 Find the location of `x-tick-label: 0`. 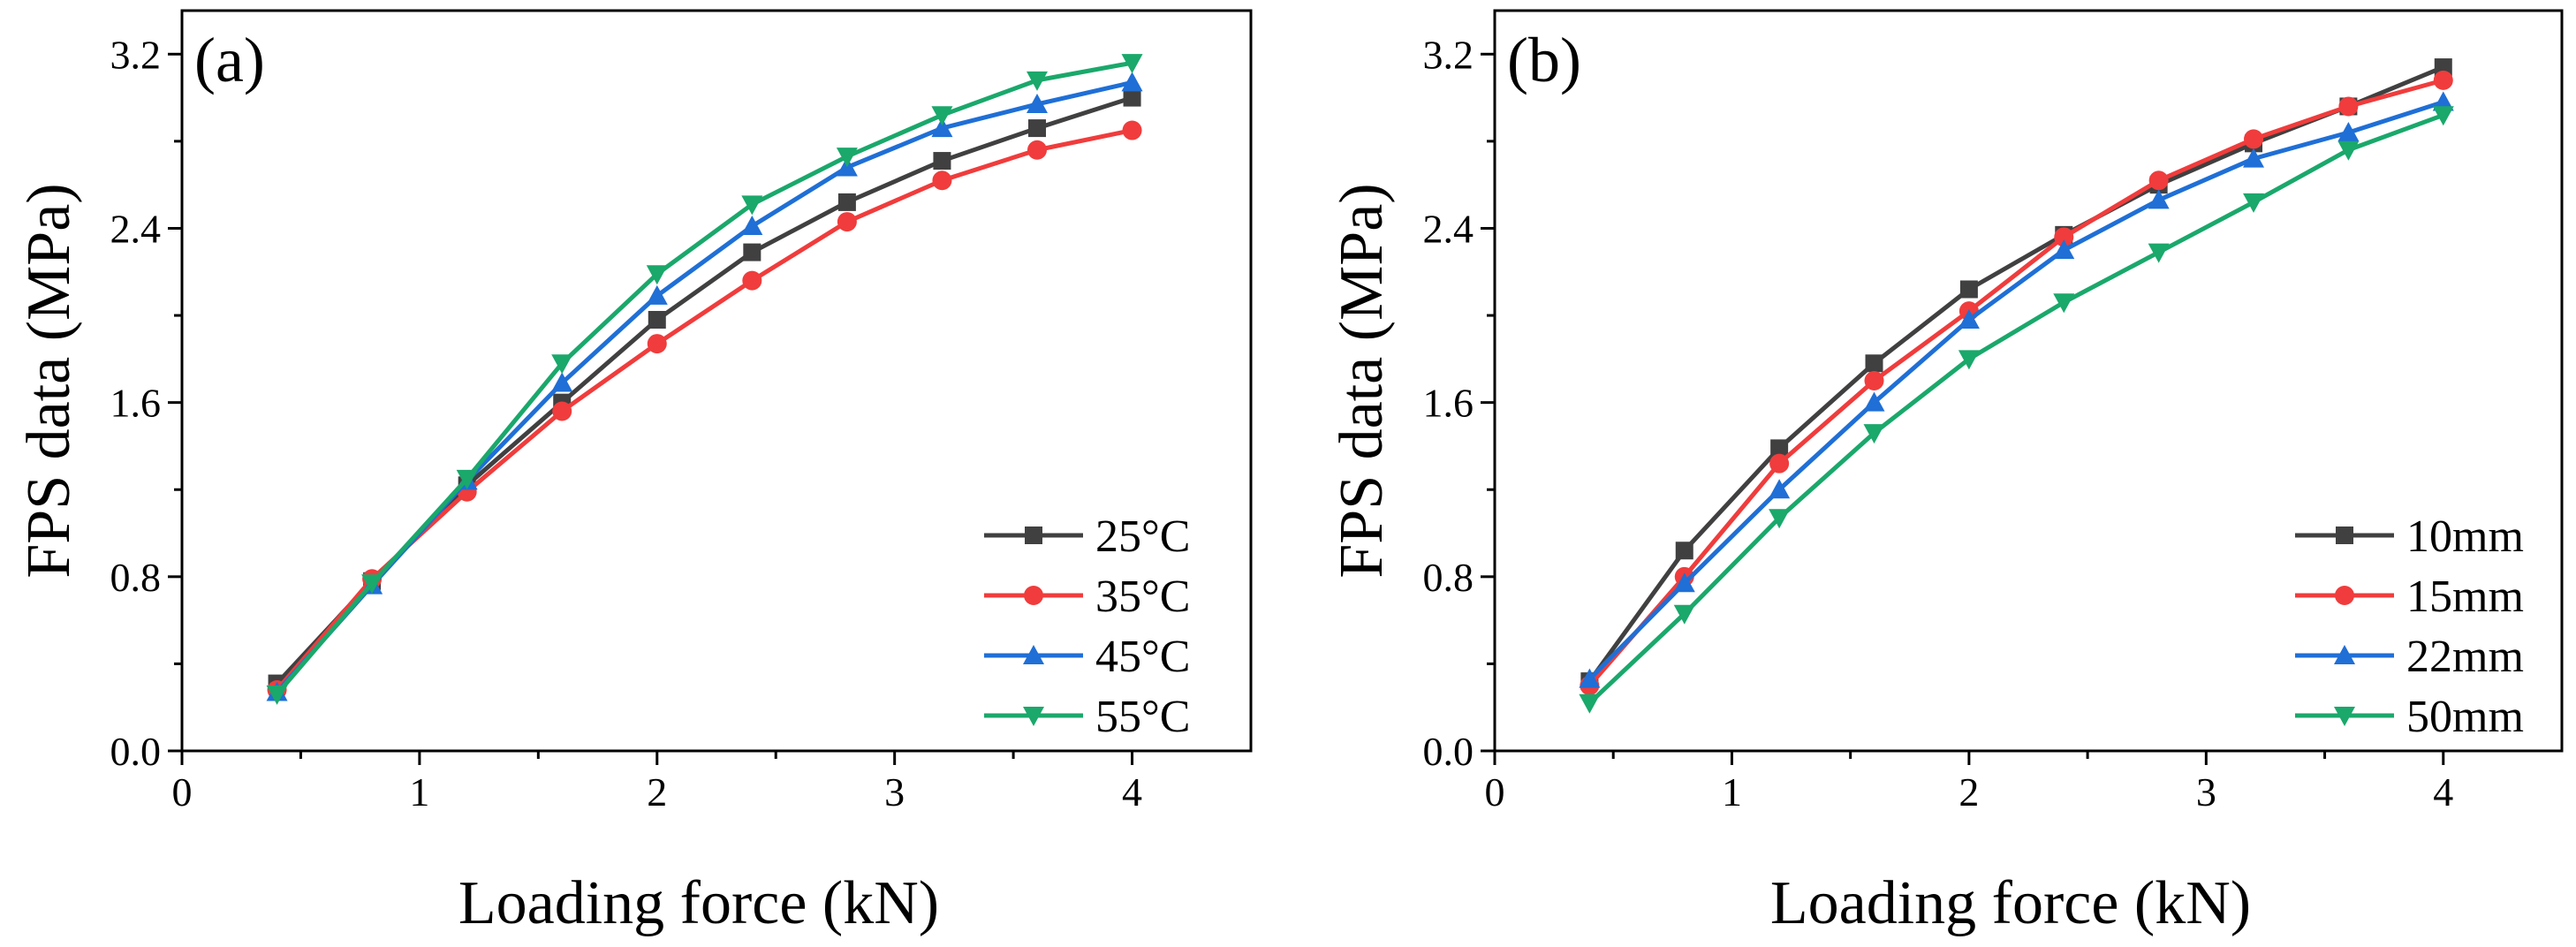

x-tick-label: 0 is located at coordinates (183, 792).